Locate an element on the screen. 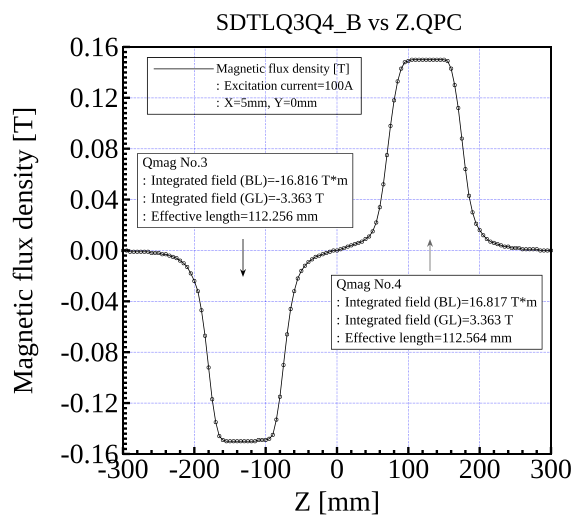 The height and width of the screenshot is (526, 587). x-tick-label: -200 is located at coordinates (194, 469).